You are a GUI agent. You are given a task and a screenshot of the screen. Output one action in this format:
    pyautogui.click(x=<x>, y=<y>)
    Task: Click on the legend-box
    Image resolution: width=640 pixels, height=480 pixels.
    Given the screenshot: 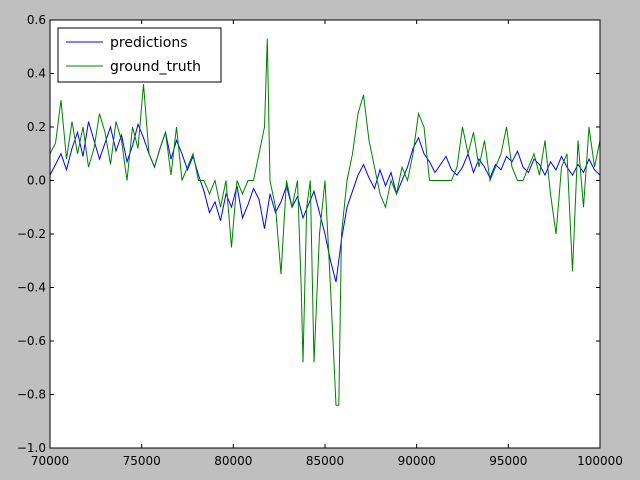 What is the action you would take?
    pyautogui.click(x=139, y=55)
    